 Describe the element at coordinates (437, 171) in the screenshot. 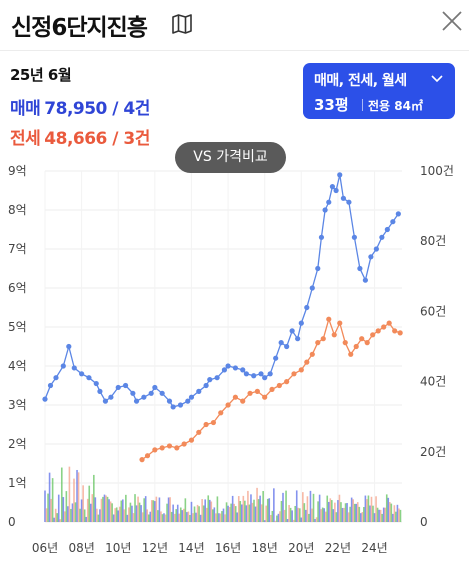

I see `y-right-tick-label: 100건` at that location.